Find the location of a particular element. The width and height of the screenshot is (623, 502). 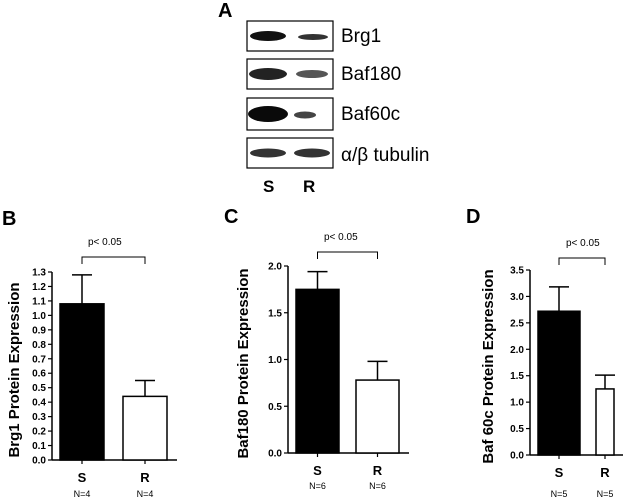

panel-a-western-blot: A Brg1 Baf180 Baf60c α/β tubulin S R is located at coordinates (323, 98).